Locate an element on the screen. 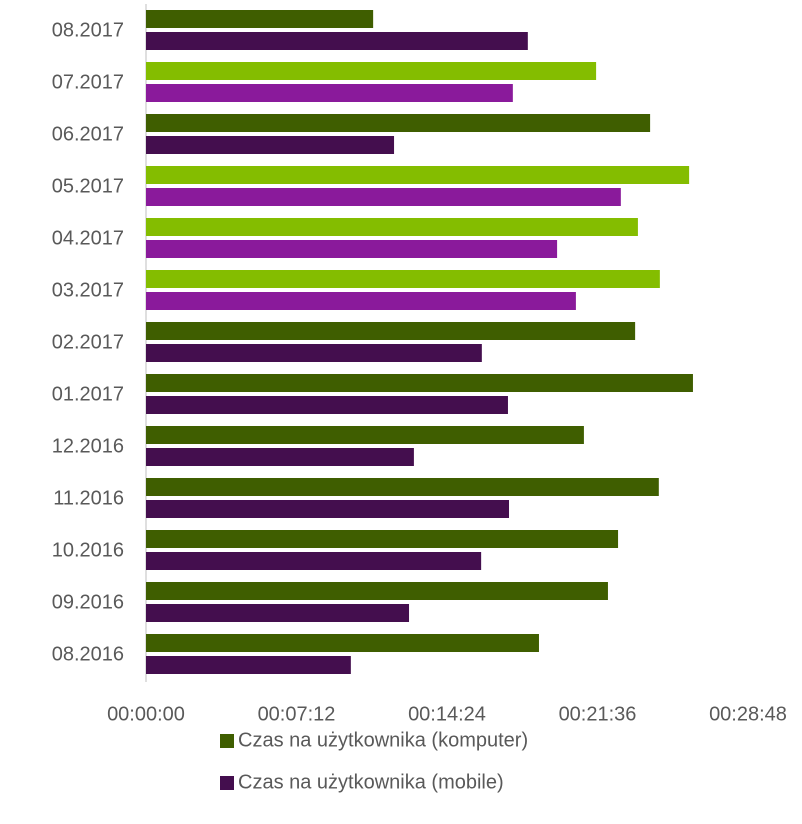  y-tick-label: 12.2016 is located at coordinates (88, 446).